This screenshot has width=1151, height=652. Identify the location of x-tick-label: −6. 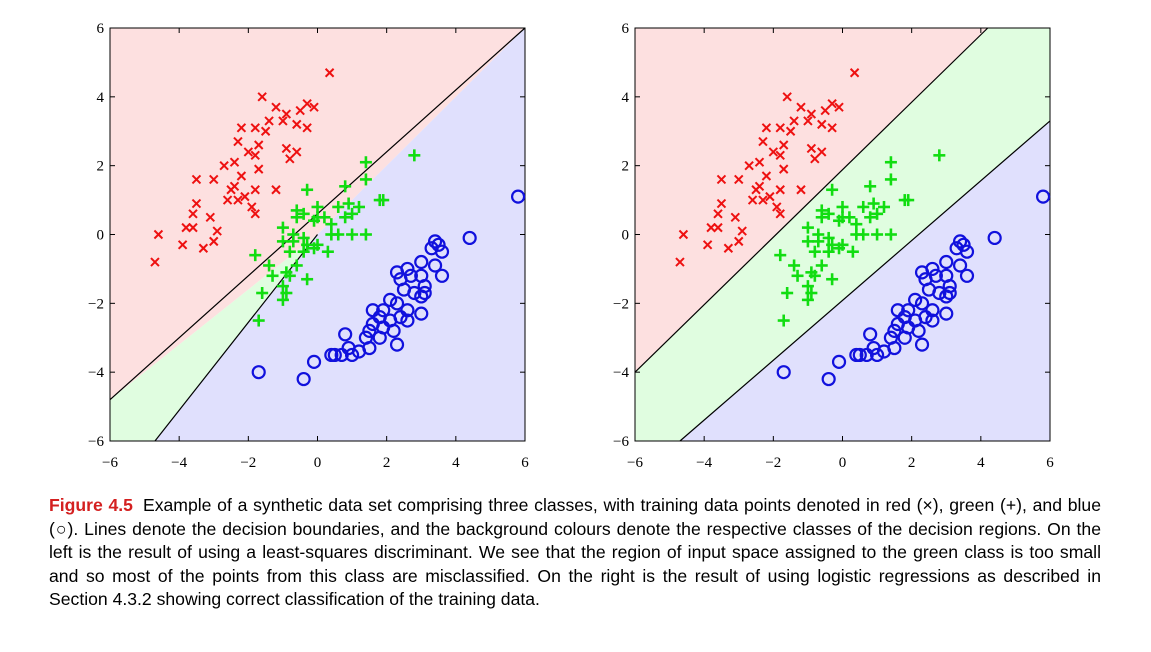
(635, 463).